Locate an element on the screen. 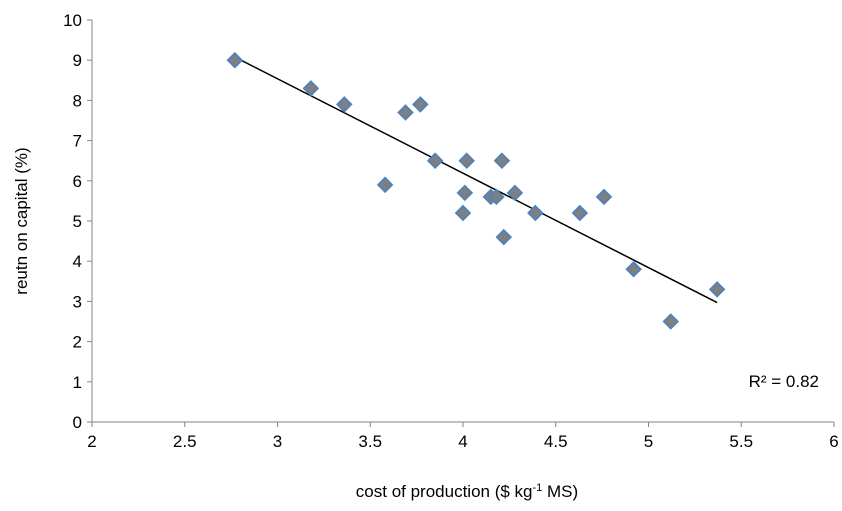 The image size is (842, 511). y-tick-label: 5 is located at coordinates (77, 221).